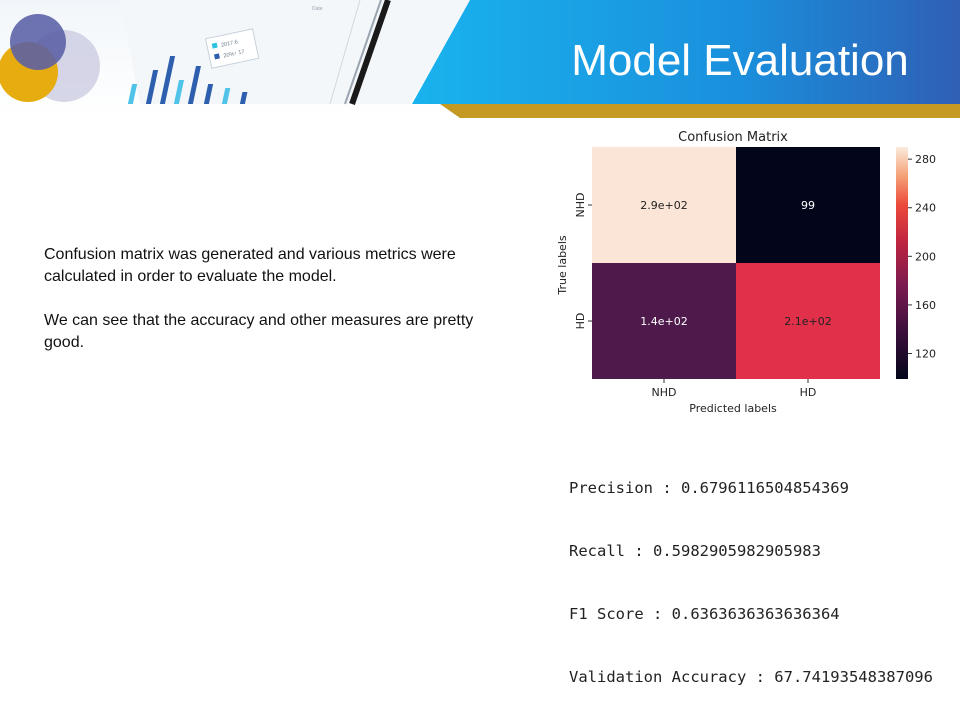  I want to click on y-axis-label: True labels, so click(562, 265).